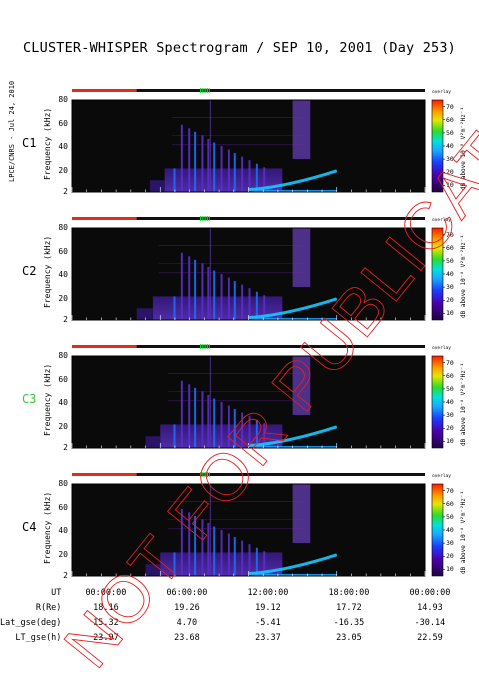 The image size is (479, 678). I want to click on ephemeris-value: 06:00:00, so click(187, 592).